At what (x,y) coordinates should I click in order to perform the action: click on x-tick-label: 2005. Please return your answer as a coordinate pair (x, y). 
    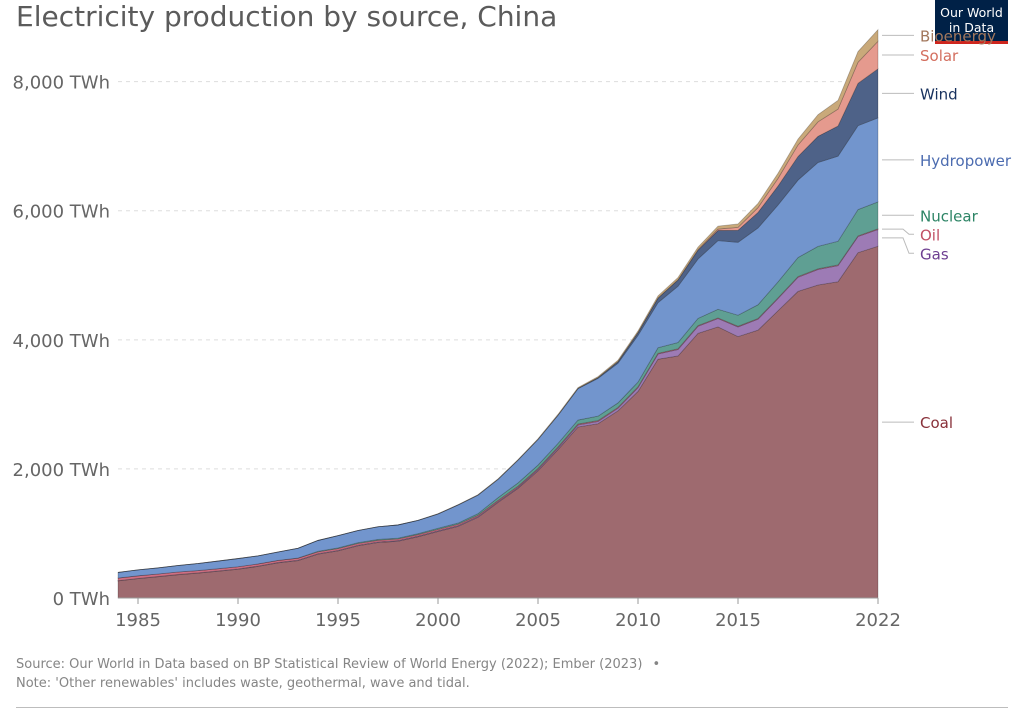
    Looking at the image, I should click on (538, 620).